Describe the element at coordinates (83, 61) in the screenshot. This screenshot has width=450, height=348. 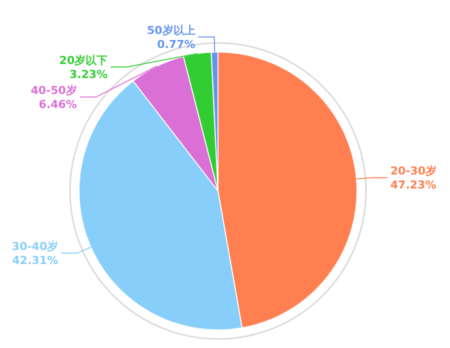
I see `slice-label: 20岁以下` at that location.